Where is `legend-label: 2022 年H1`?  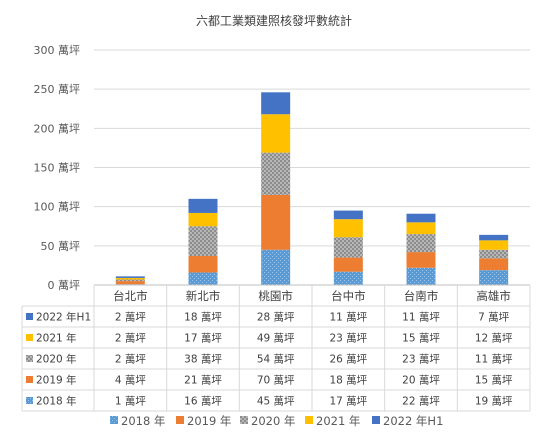 legend-label: 2022 年H1 is located at coordinates (413, 421).